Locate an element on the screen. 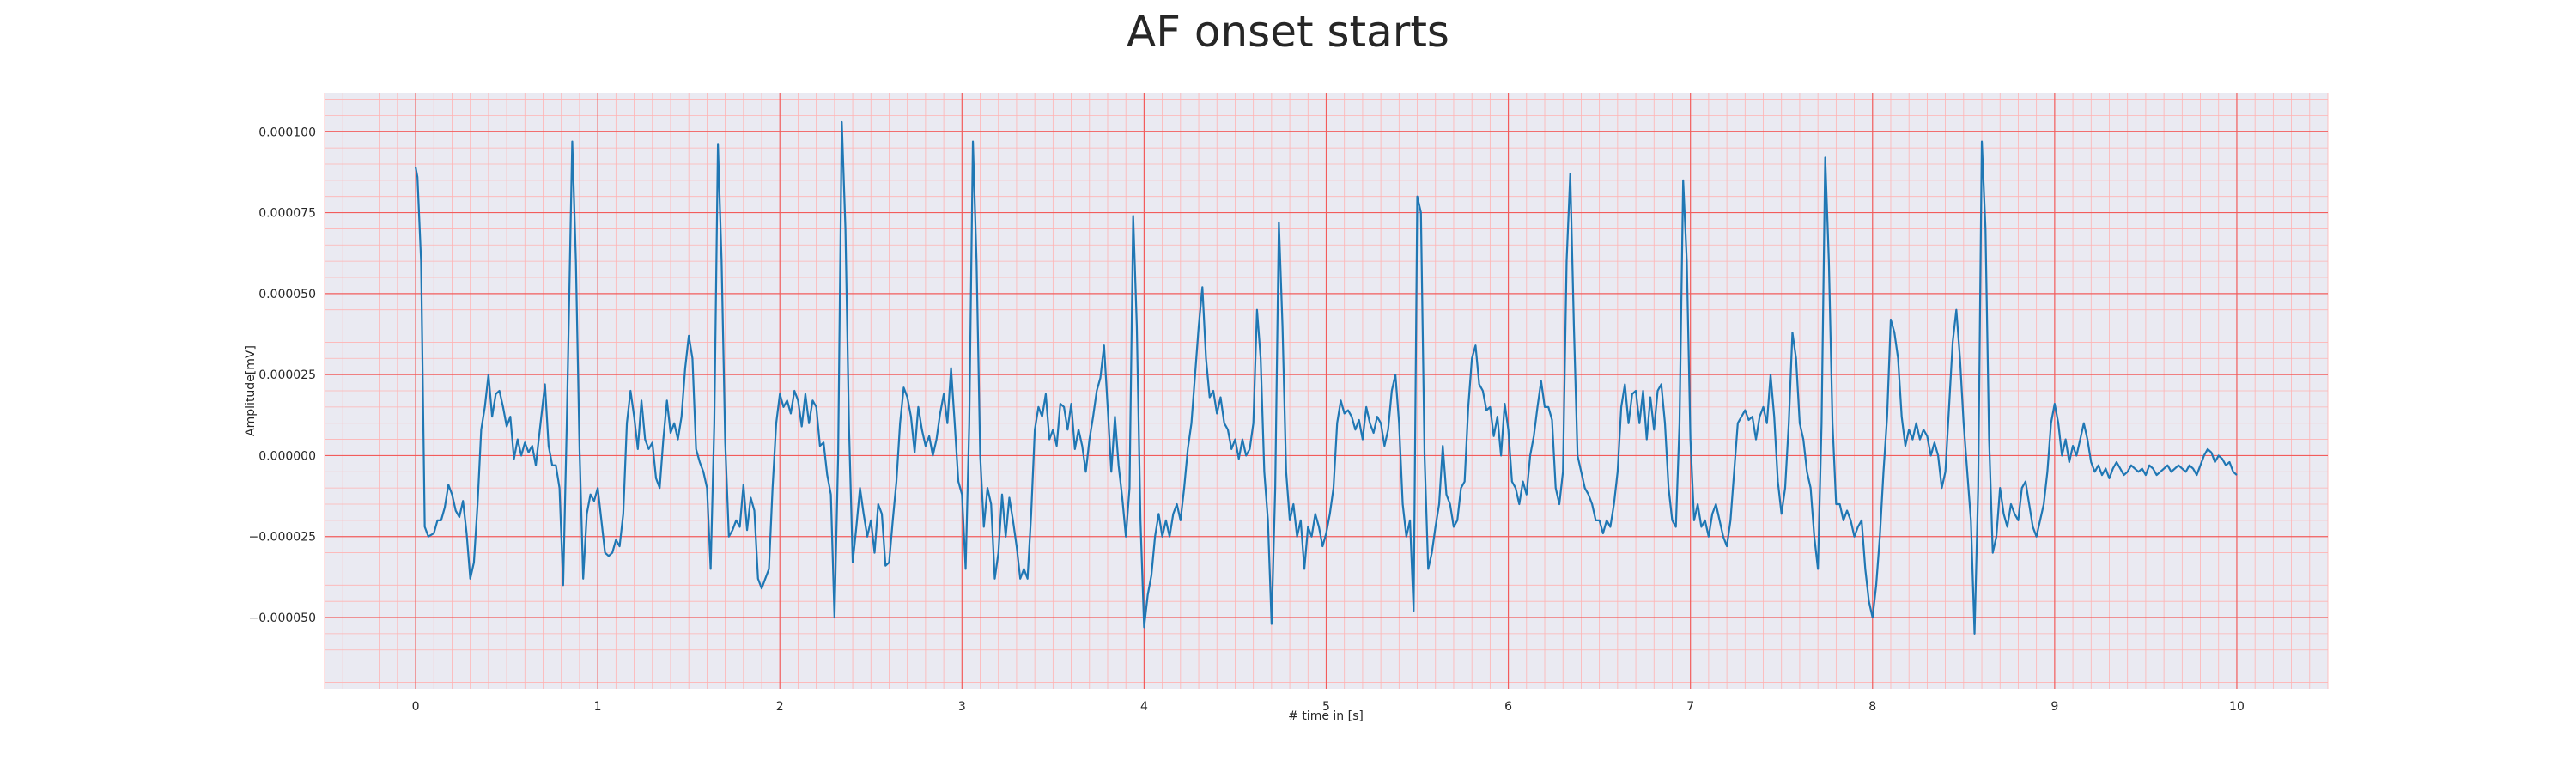 This screenshot has height=773, width=2576. x-tick-label: 2 is located at coordinates (780, 707).